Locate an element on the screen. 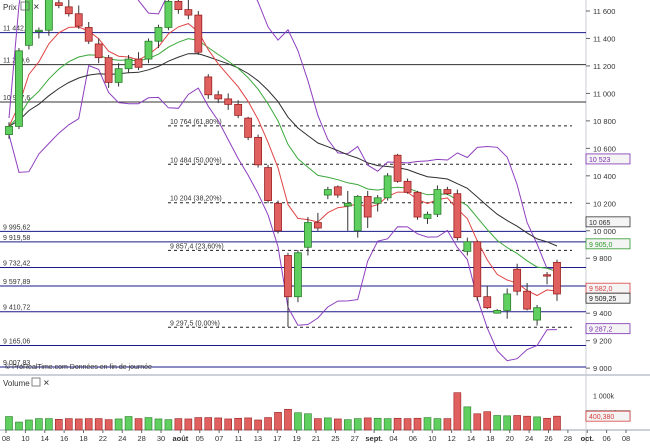 This screenshot has height=448, width=650. level-label: 9 165,06 is located at coordinates (16, 341).